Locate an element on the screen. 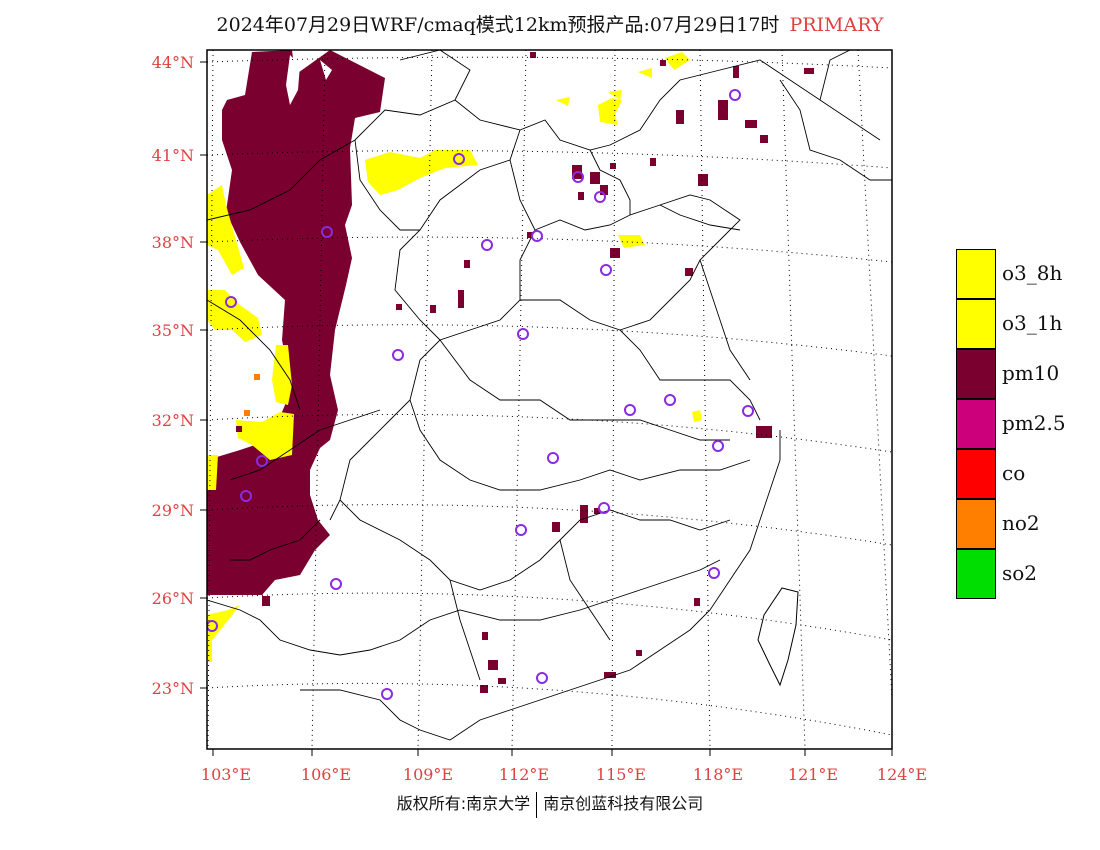  lat-label-32: 32°N is located at coordinates (173, 420).